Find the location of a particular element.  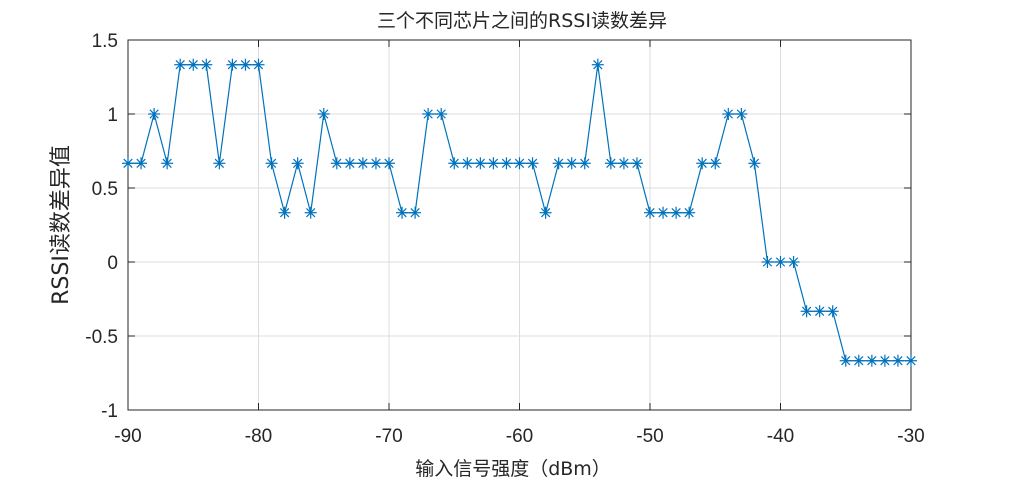

x-tick-label: -40 is located at coordinates (780, 436).